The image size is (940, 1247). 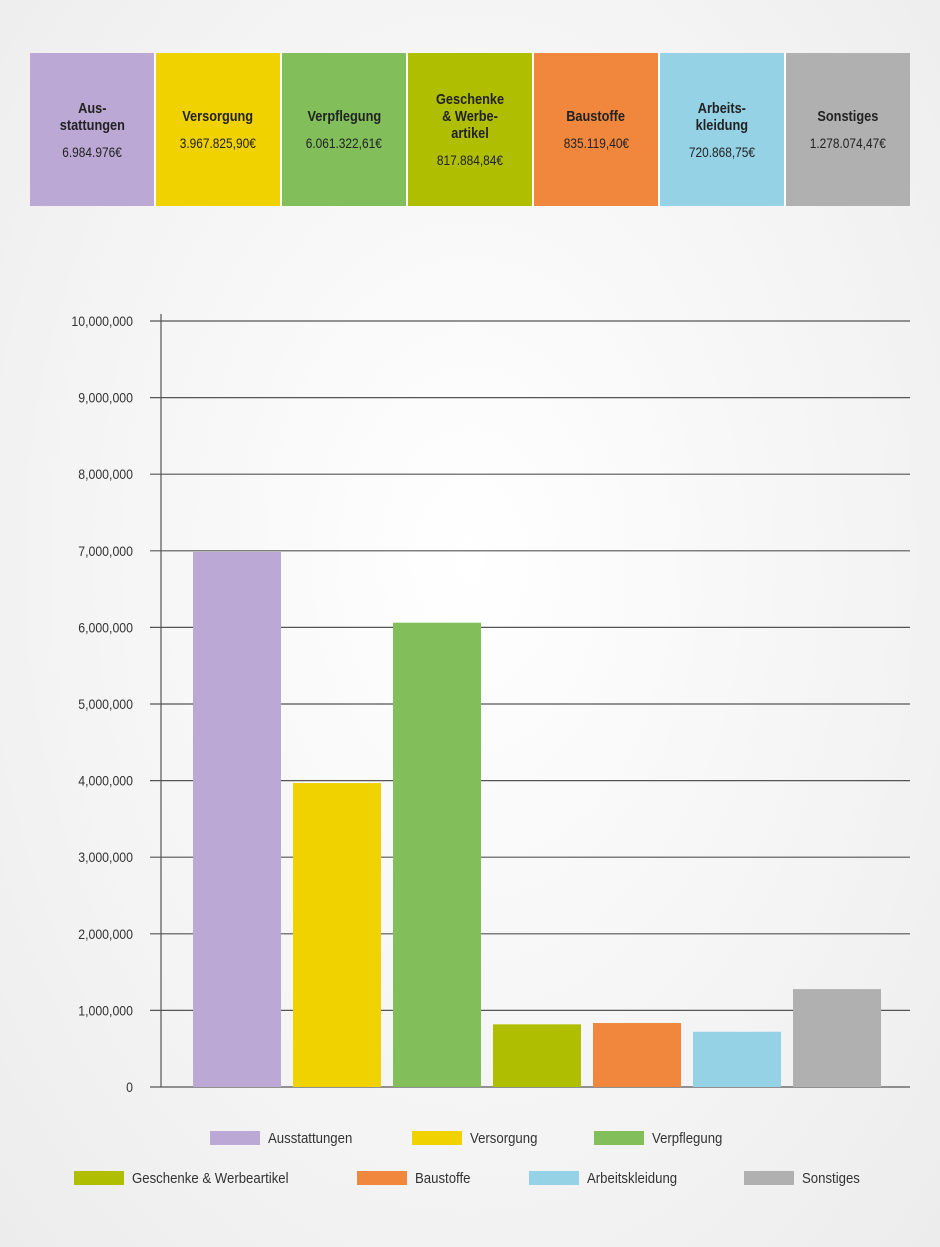 I want to click on summary-cell: Arbeits- kleidung 720.868,75€, so click(x=722, y=129).